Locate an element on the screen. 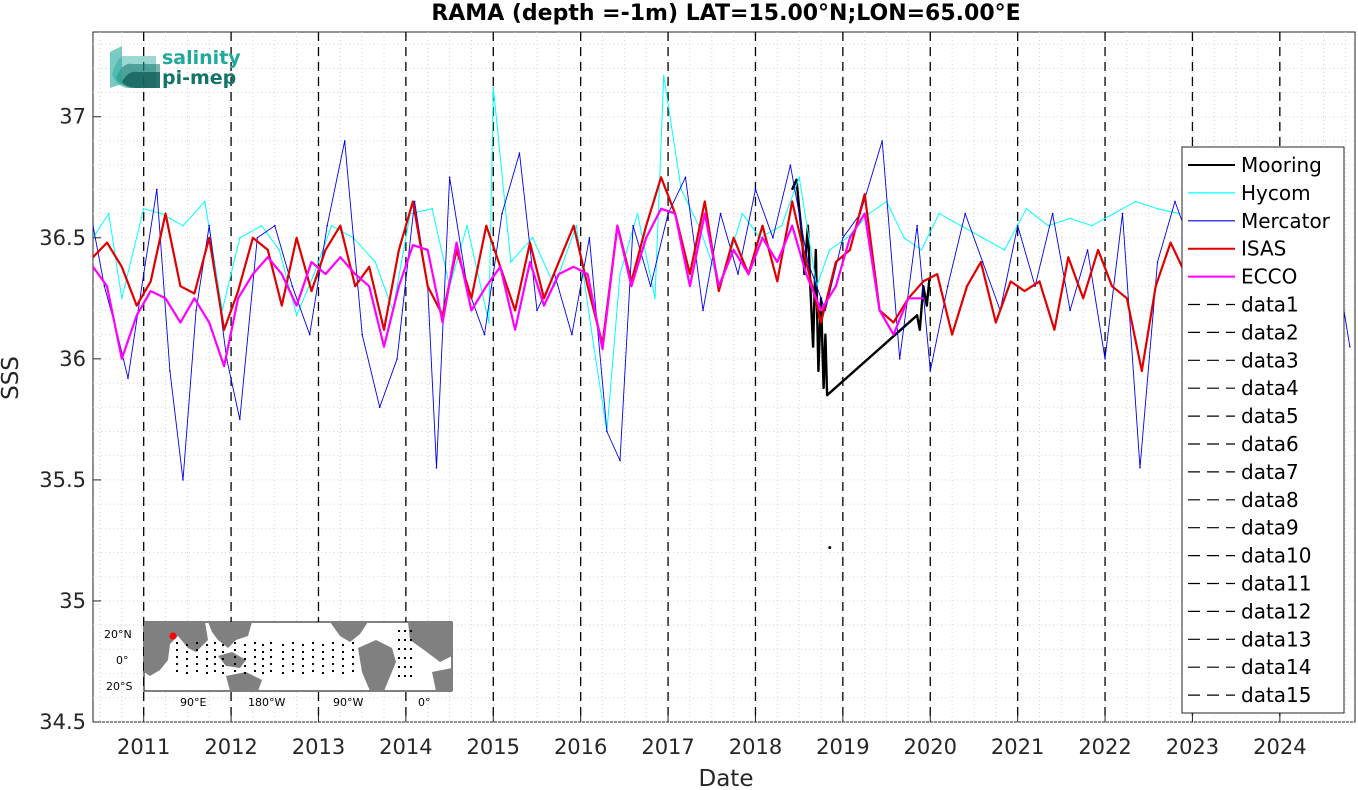 Image resolution: width=1358 pixels, height=790 pixels. x-axis-label: Date is located at coordinates (726, 778).